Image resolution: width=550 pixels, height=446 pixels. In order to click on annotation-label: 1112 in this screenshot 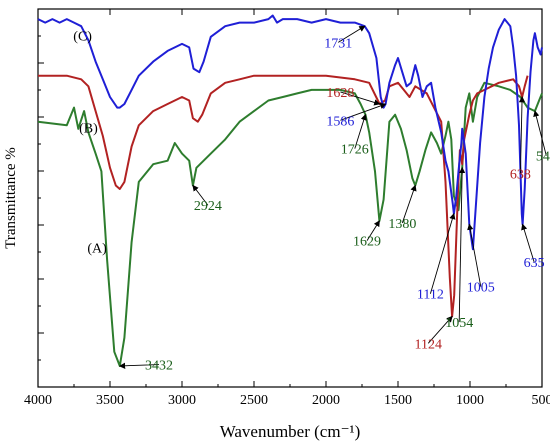, I will do `click(430, 295)`.